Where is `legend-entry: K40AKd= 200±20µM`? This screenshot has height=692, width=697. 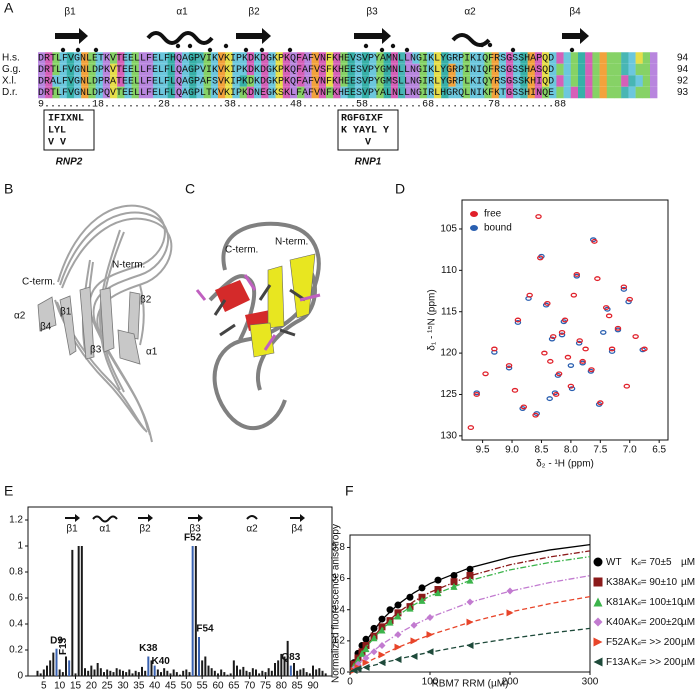 legend-entry: K40AKd= 200±20µM is located at coordinates (650, 622).